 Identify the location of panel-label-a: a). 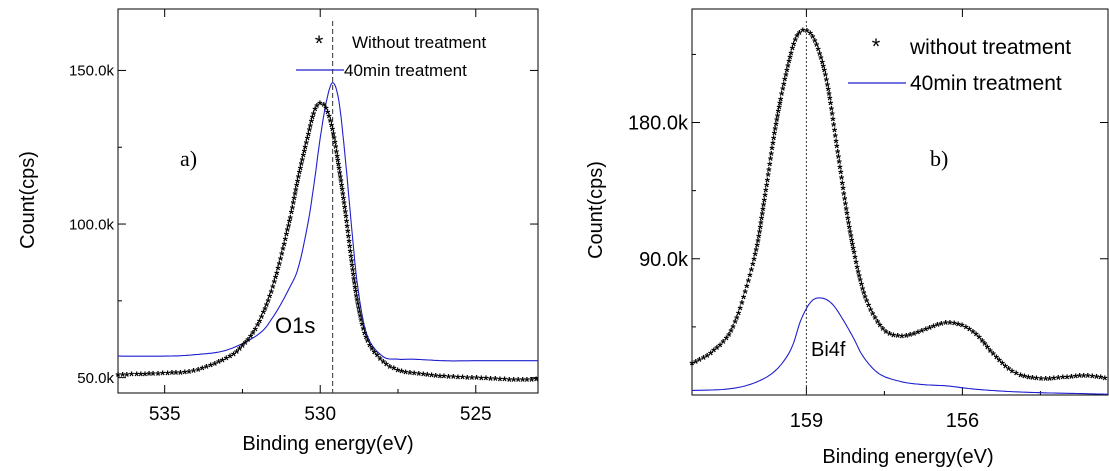
(188, 158).